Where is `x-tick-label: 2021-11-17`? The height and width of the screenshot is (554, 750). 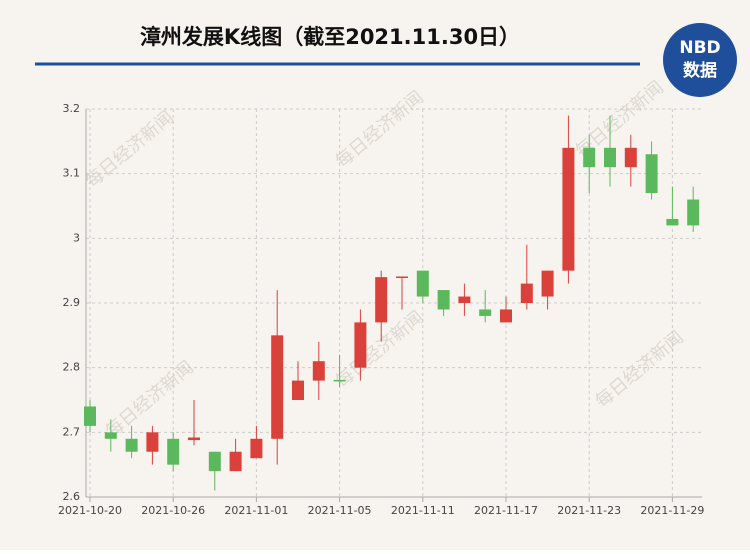
x-tick-label: 2021-11-17 is located at coordinates (506, 510).